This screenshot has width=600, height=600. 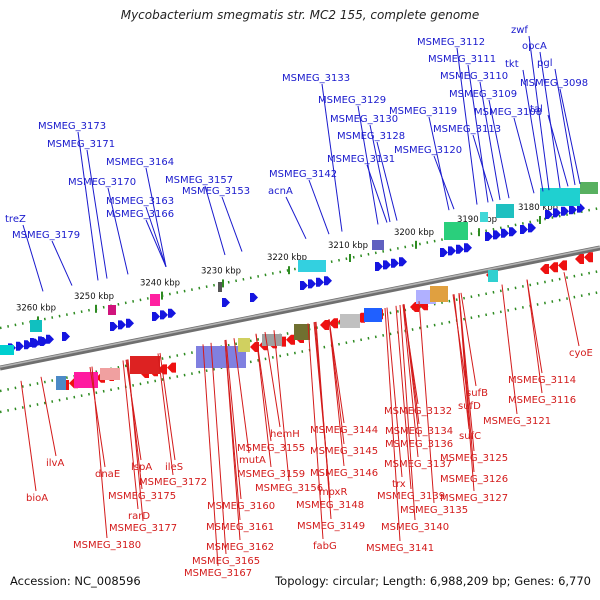 I want to click on gene-label-msmeg-3146: MSMEG_3146, so click(x=344, y=473).